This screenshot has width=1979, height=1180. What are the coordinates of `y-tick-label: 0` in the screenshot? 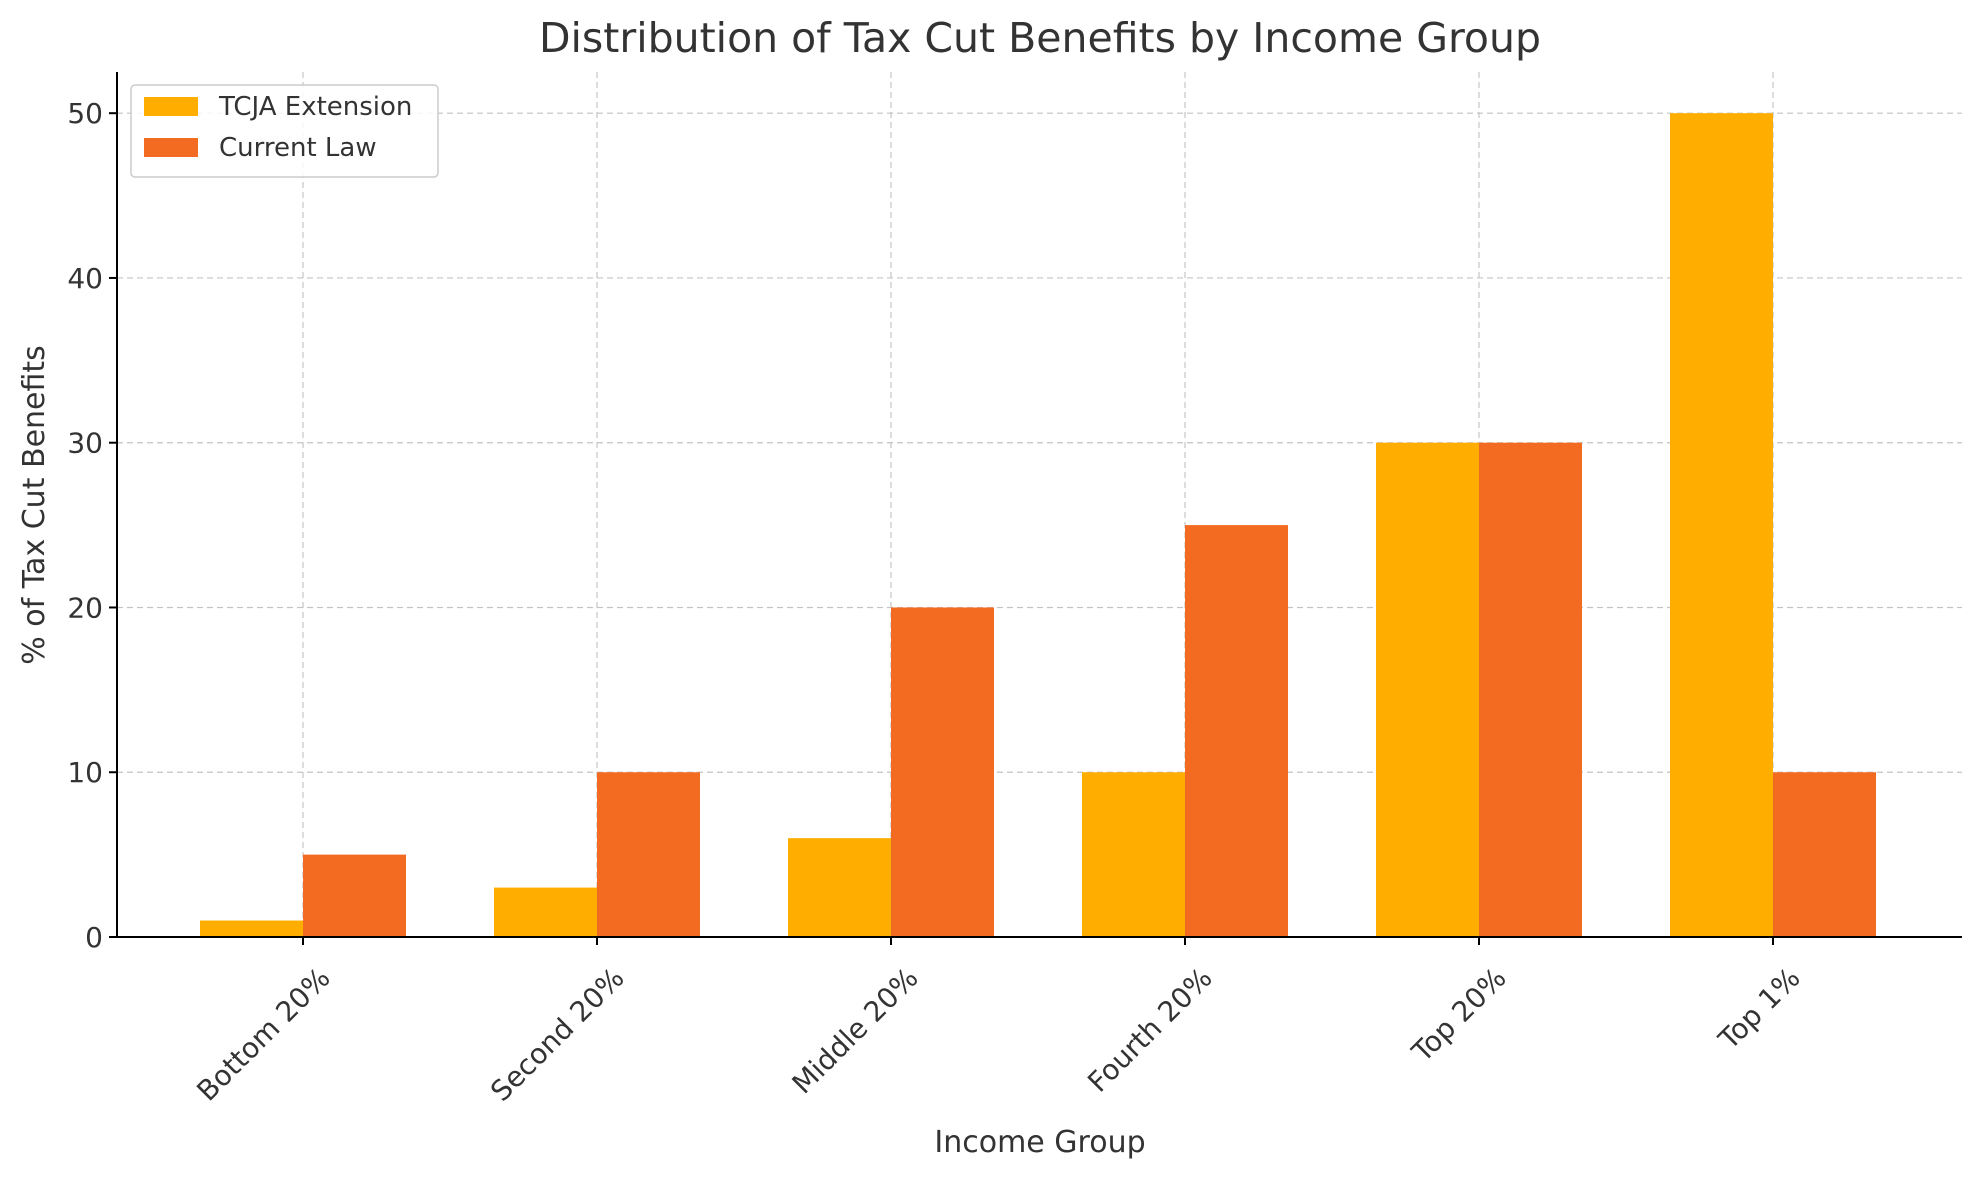 It's located at (94, 937).